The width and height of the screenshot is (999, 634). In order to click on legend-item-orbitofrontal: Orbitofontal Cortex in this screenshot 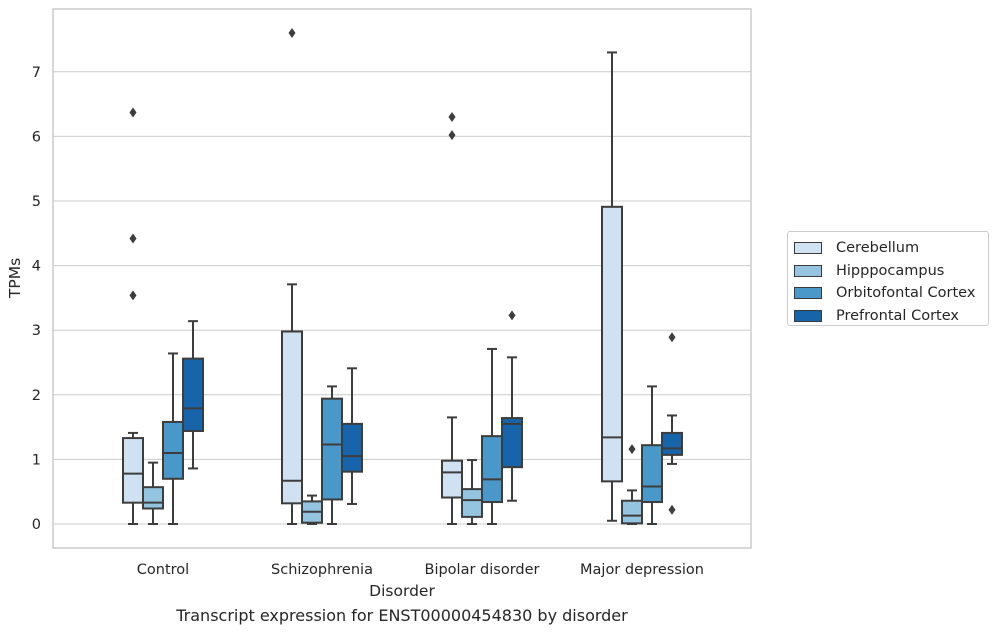, I will do `click(891, 293)`.